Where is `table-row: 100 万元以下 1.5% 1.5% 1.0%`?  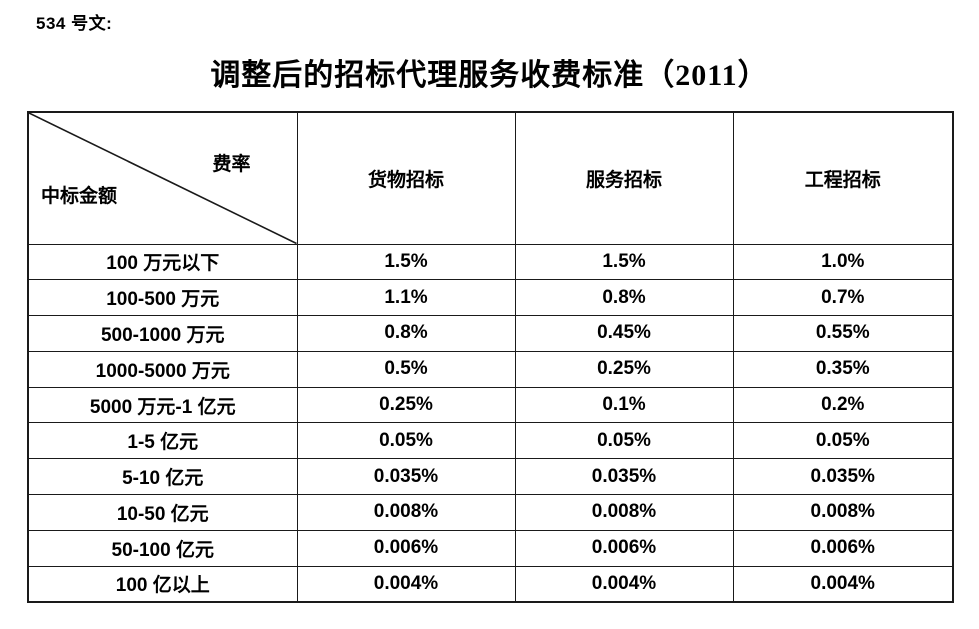
table-row: 100 万元以下 1.5% 1.5% 1.0% is located at coordinates (490, 262).